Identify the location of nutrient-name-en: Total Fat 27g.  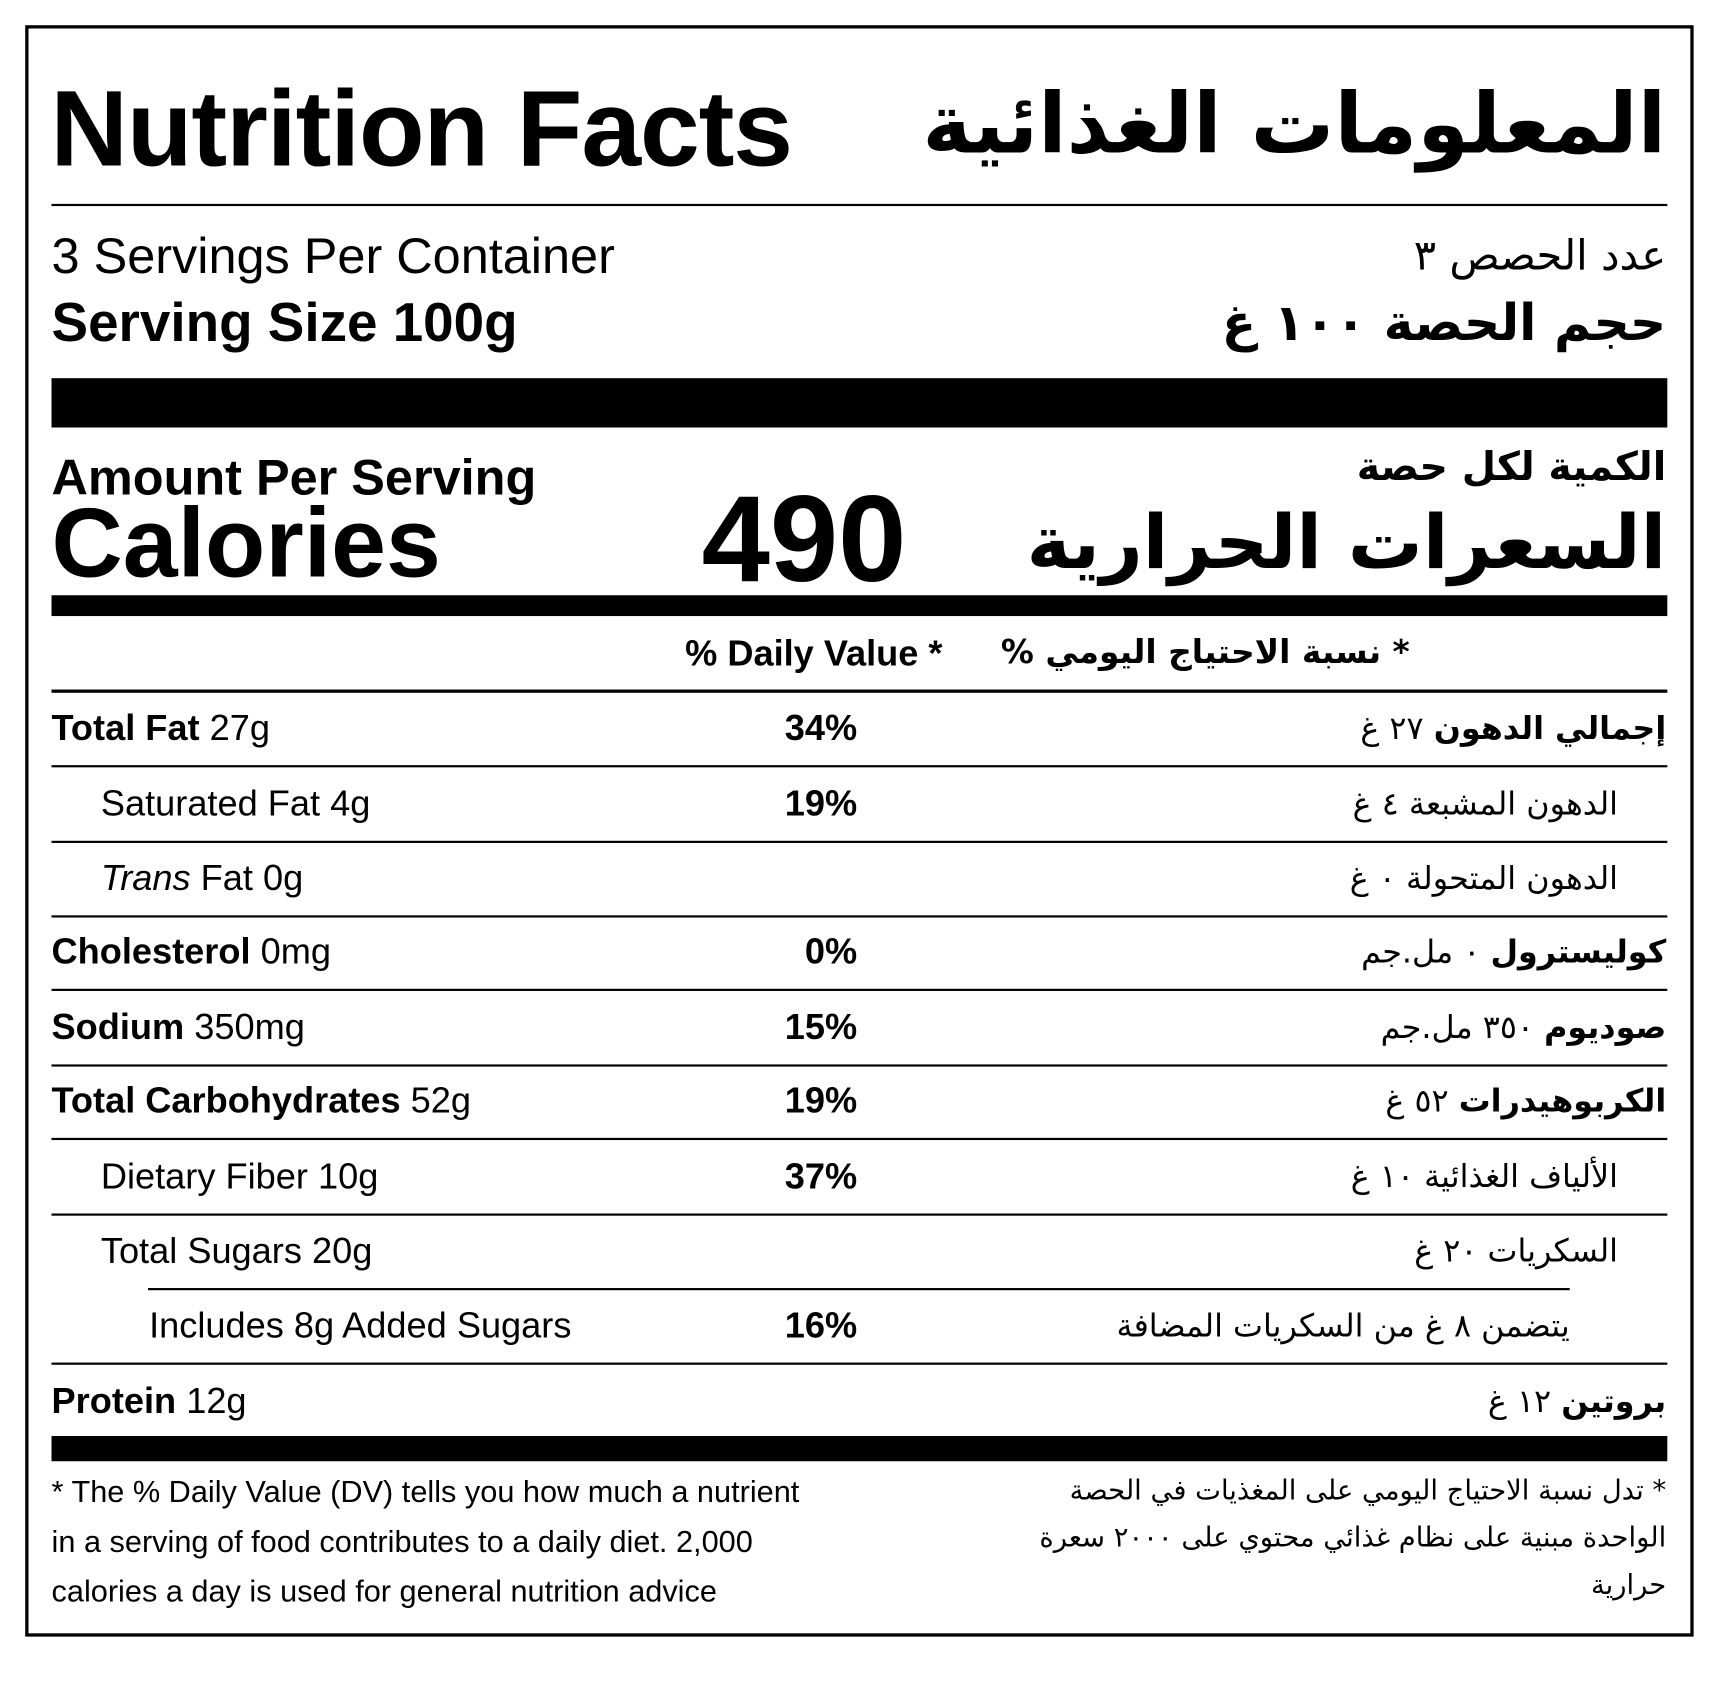
(161, 728).